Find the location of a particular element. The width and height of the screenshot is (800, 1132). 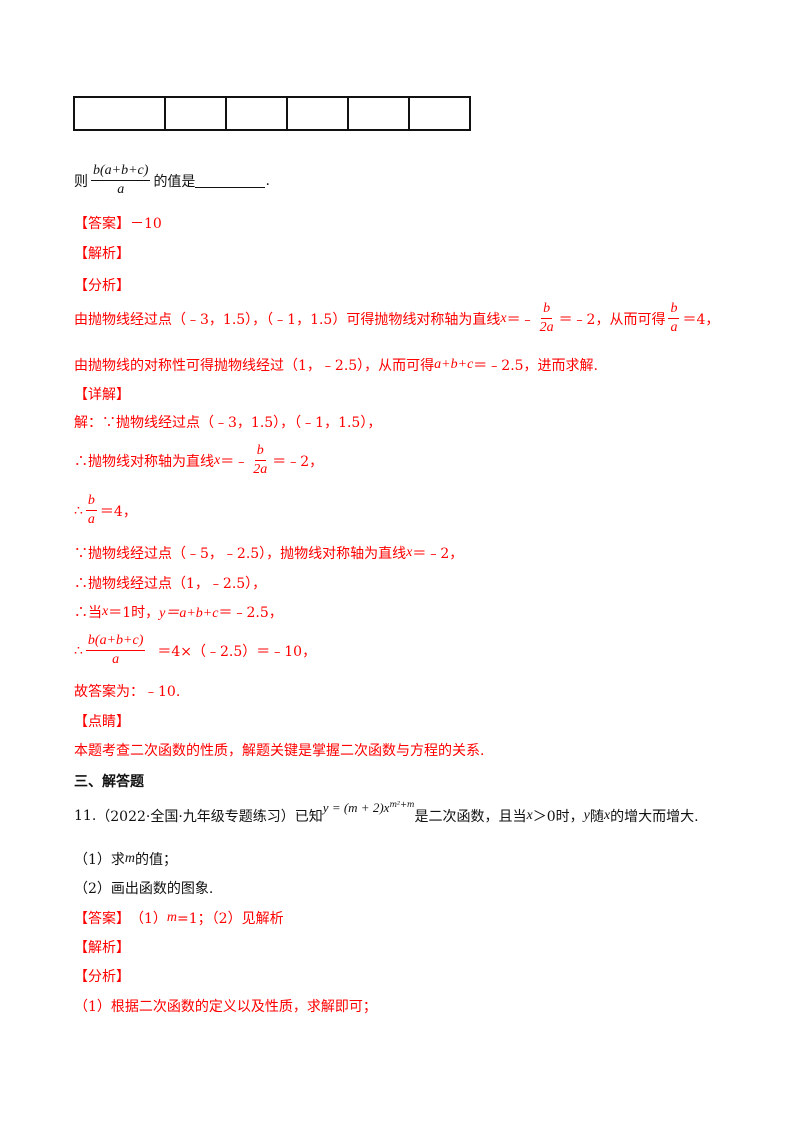

text: ＝﹣2.5， is located at coordinates (250, 613).